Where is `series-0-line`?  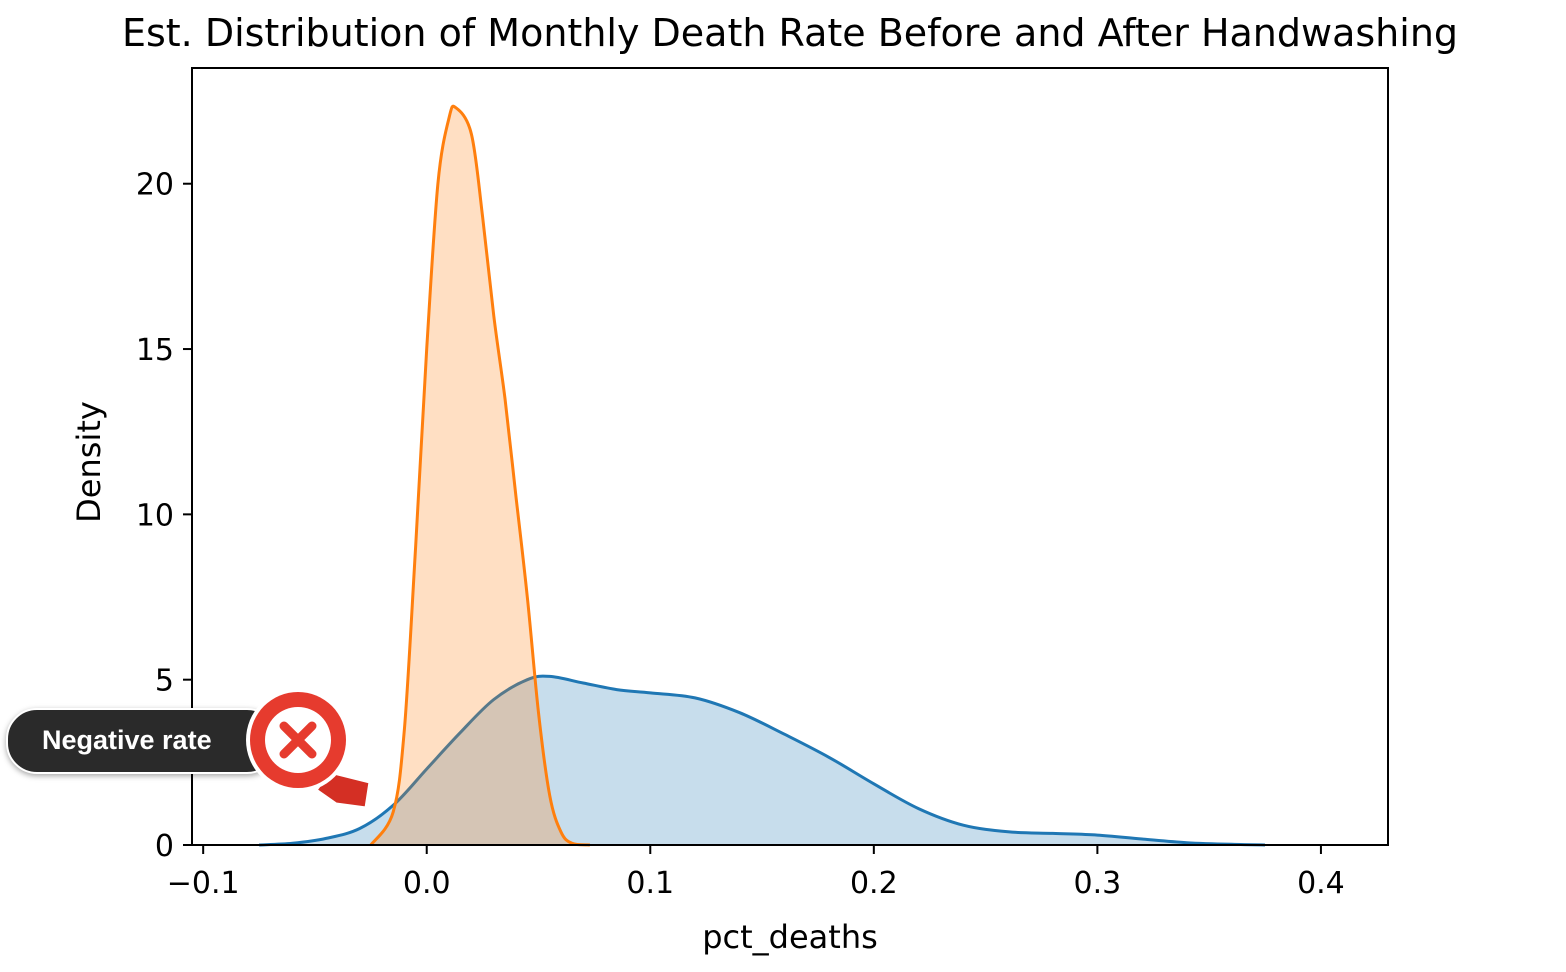
series-0-line is located at coordinates (762, 760).